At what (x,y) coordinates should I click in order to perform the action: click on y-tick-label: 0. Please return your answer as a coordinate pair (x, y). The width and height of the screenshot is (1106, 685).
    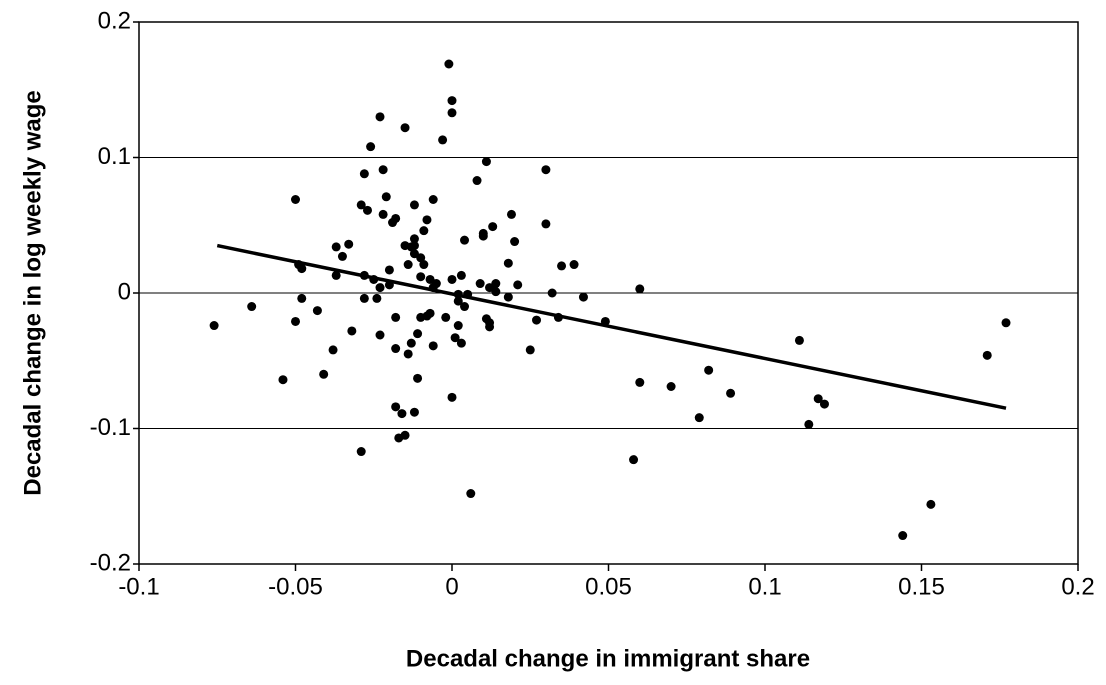
    Looking at the image, I should click on (124, 291).